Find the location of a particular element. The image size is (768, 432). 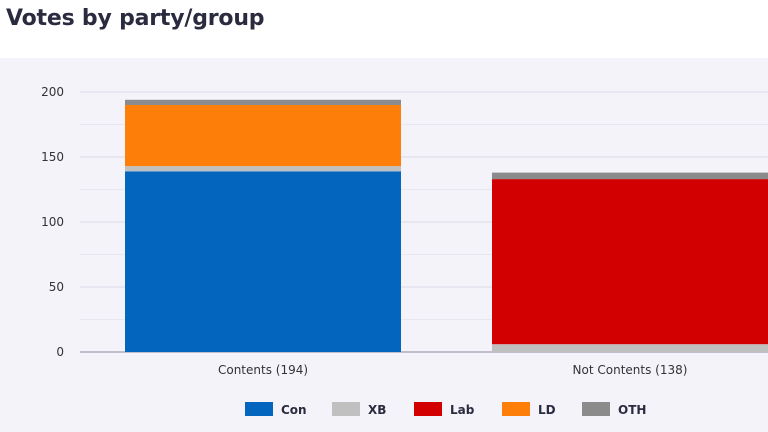

legend-label-con: Con is located at coordinates (294, 410).